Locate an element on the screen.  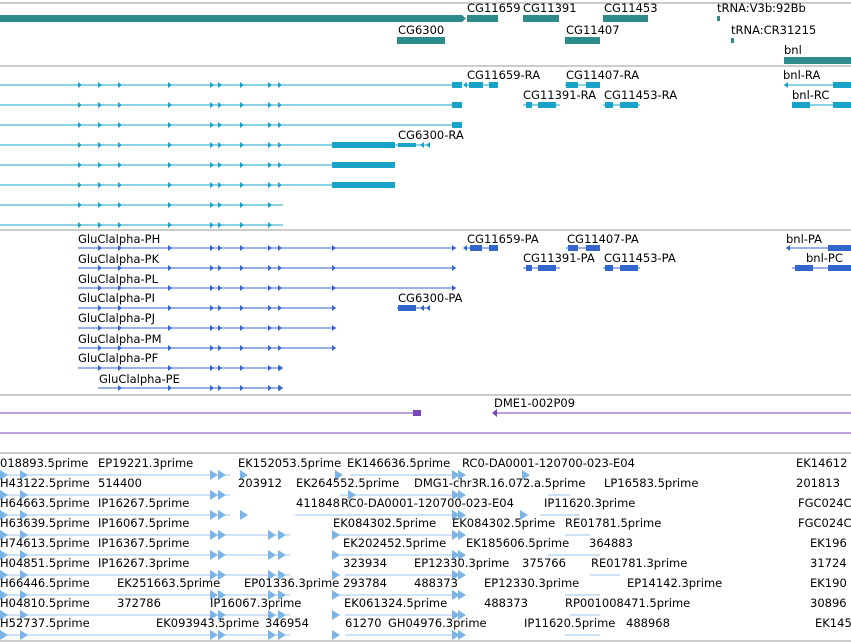
est-label: 372786 is located at coordinates (139, 603).